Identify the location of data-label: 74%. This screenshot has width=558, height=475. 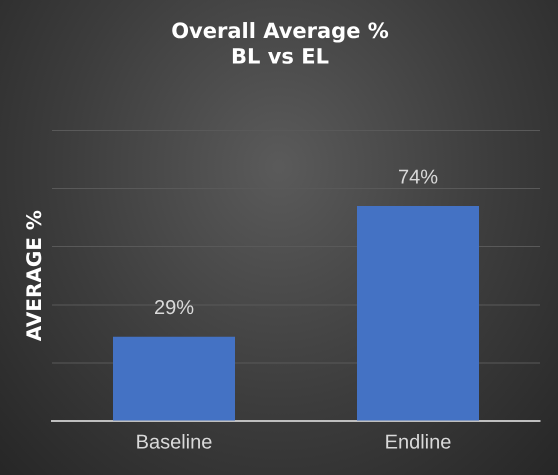
(418, 177).